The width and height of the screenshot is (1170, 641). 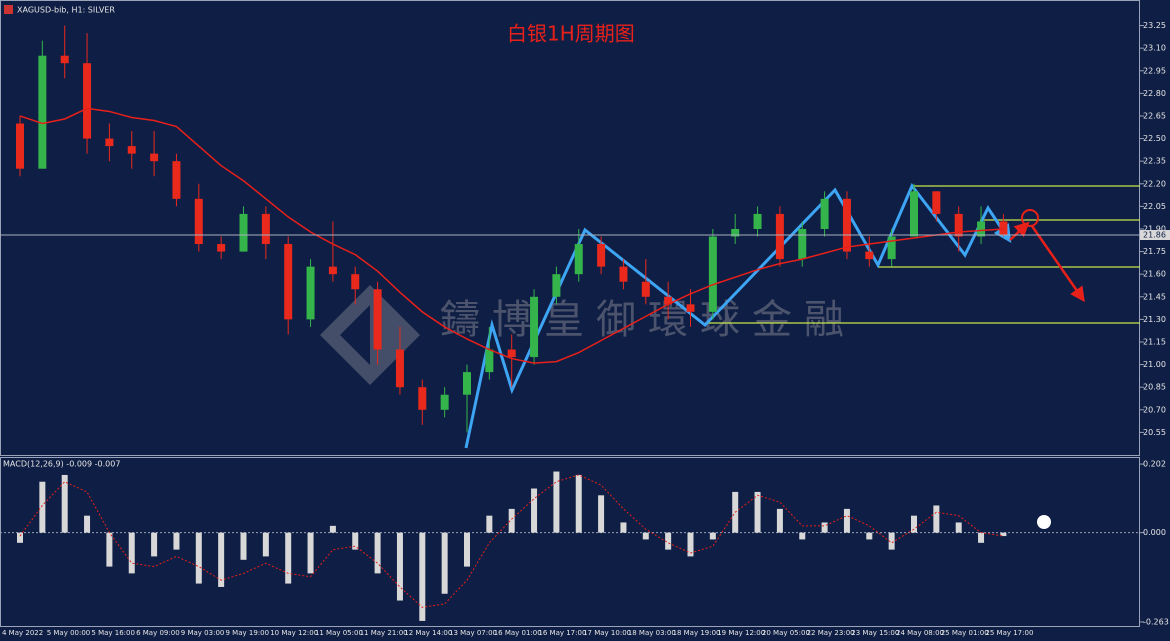 I want to click on y-tick-label: 22.35, so click(x=1154, y=161).